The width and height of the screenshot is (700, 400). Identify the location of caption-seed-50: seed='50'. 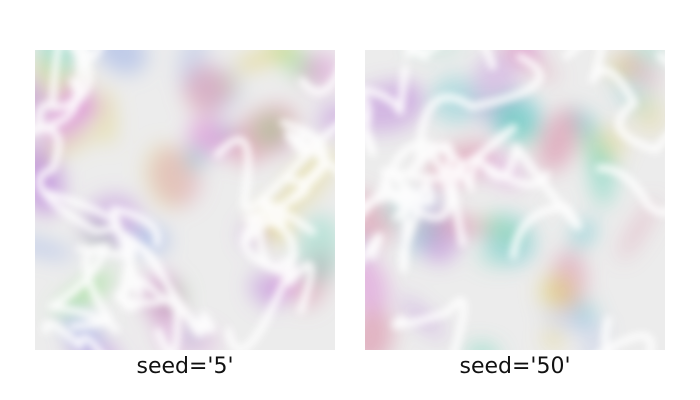
(515, 366).